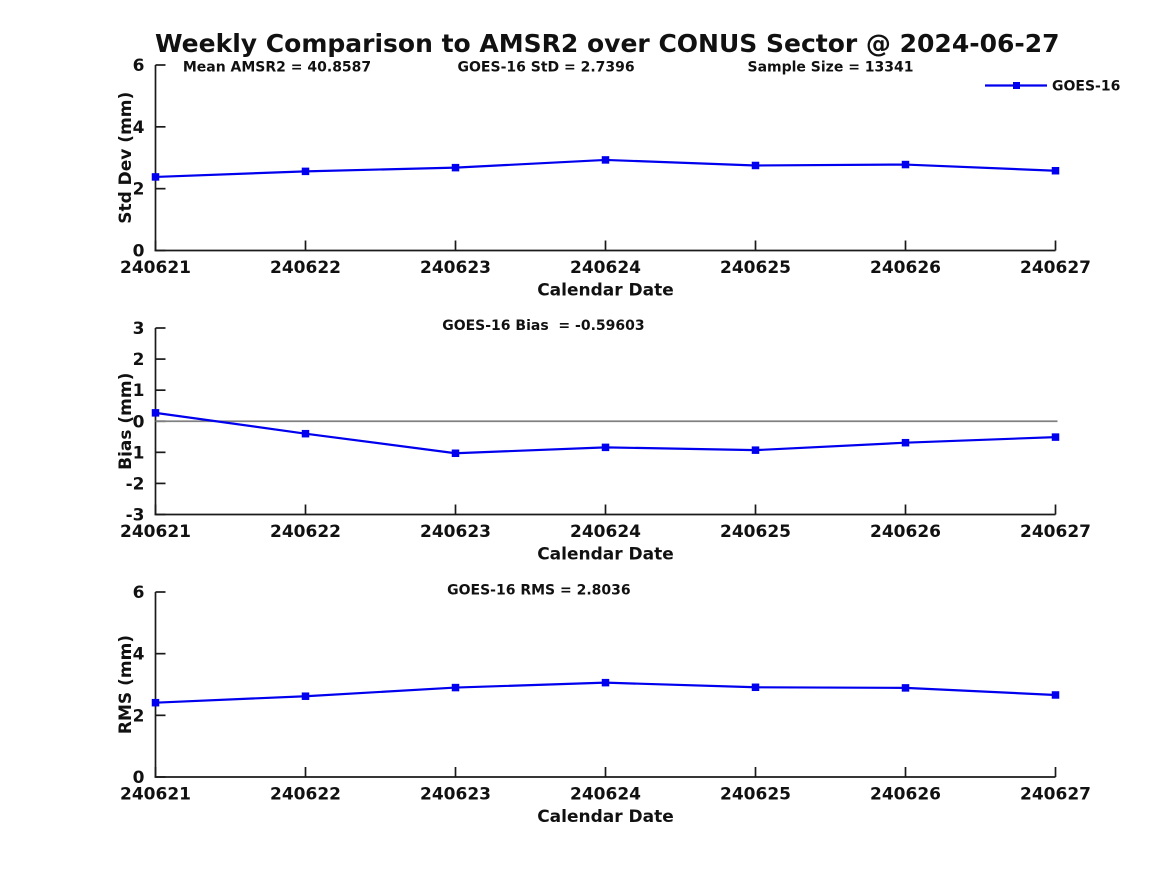 The height and width of the screenshot is (875, 1167). Describe the element at coordinates (126, 421) in the screenshot. I see `y-axis-label: Bias (mm)` at that location.